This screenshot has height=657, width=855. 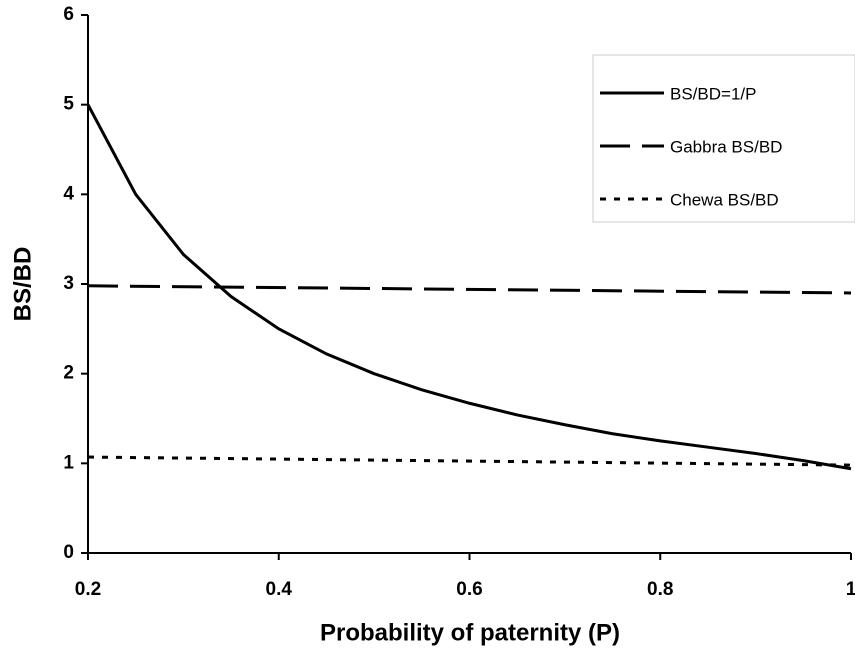 What do you see at coordinates (88, 589) in the screenshot?
I see `x-tick-label: 0.2` at bounding box center [88, 589].